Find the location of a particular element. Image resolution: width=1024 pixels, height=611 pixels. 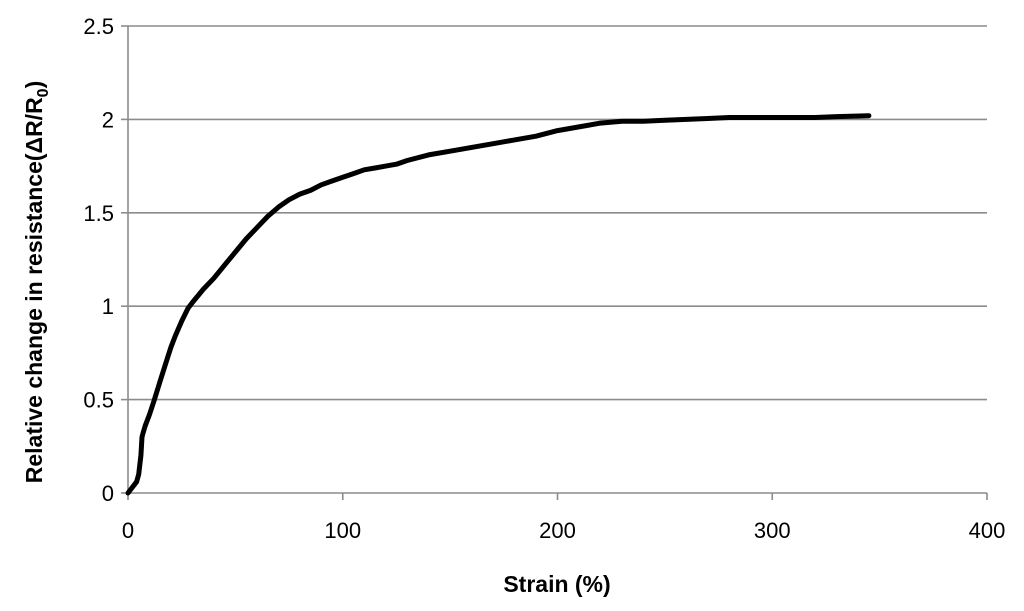

y-axis-title-close: ) is located at coordinates (34, 85).